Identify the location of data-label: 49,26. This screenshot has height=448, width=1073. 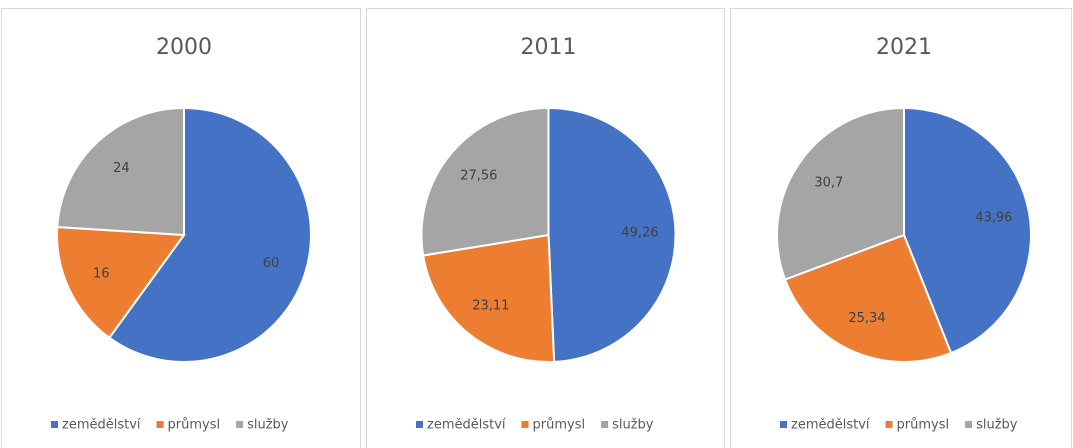
(639, 232).